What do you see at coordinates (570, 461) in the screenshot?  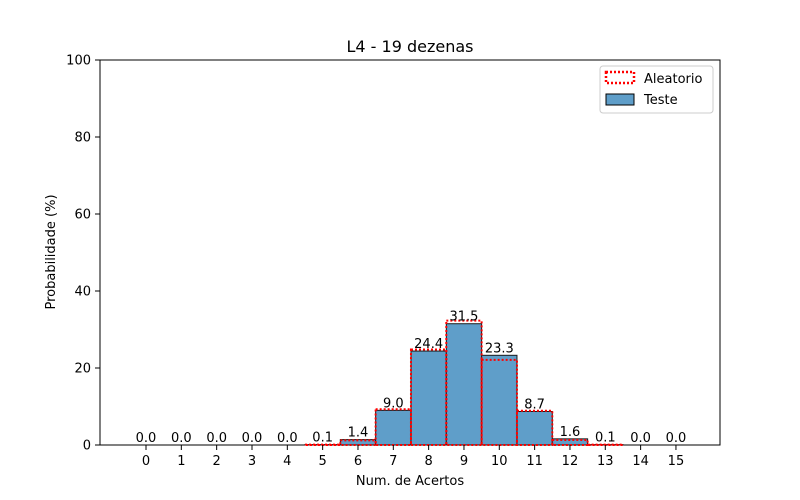 I see `x-tick-label: 12` at bounding box center [570, 461].